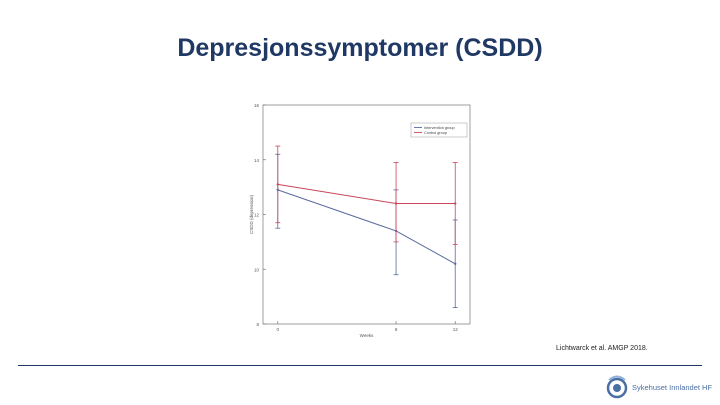 The width and height of the screenshot is (720, 405). What do you see at coordinates (396, 329) in the screenshot?
I see `x-tick-label: 8` at bounding box center [396, 329].